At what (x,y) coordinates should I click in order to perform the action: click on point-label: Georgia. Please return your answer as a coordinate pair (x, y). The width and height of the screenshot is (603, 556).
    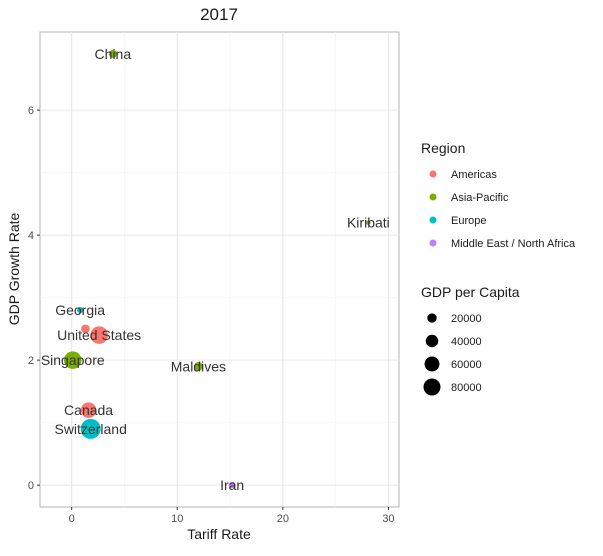
    Looking at the image, I should click on (80, 310).